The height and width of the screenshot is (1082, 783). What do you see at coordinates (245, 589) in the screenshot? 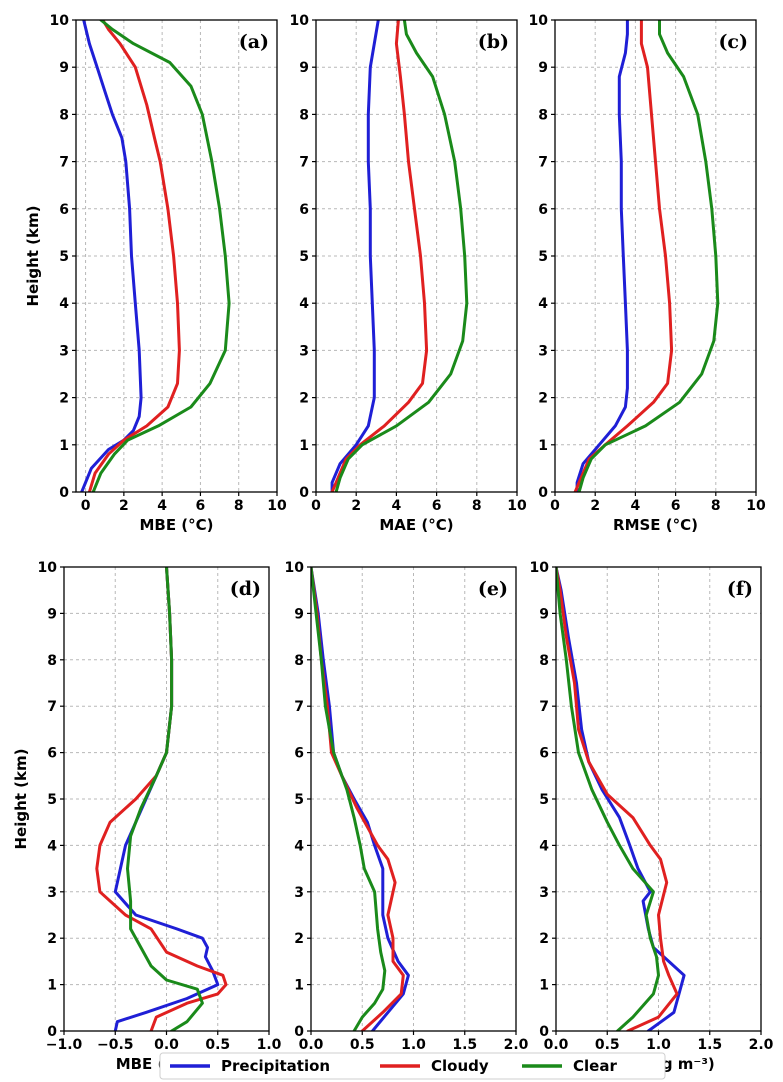
I see `panel-tag: (d)` at bounding box center [245, 589].